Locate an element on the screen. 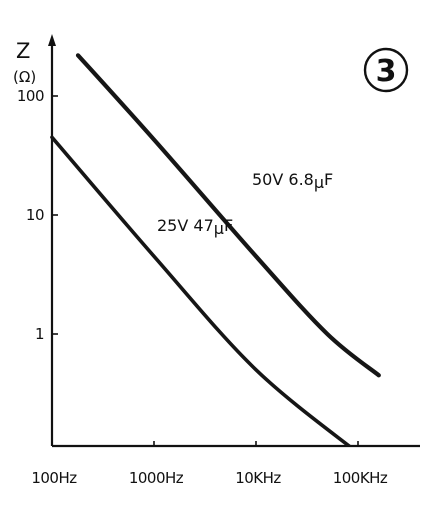 This screenshot has width=444, height=507. x-tick-label: 10KHz is located at coordinates (258, 478).